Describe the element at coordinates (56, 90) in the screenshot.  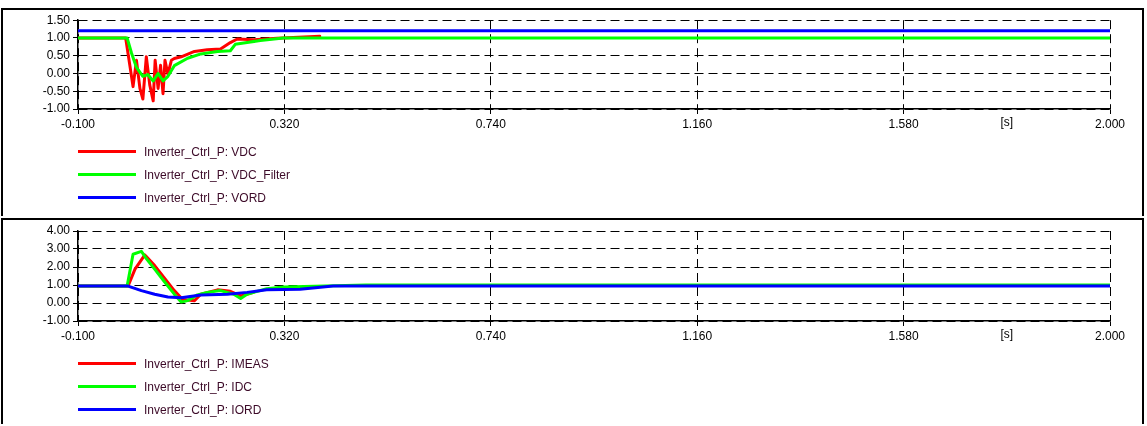
I see `y-tick-label: -0.50` at that location.